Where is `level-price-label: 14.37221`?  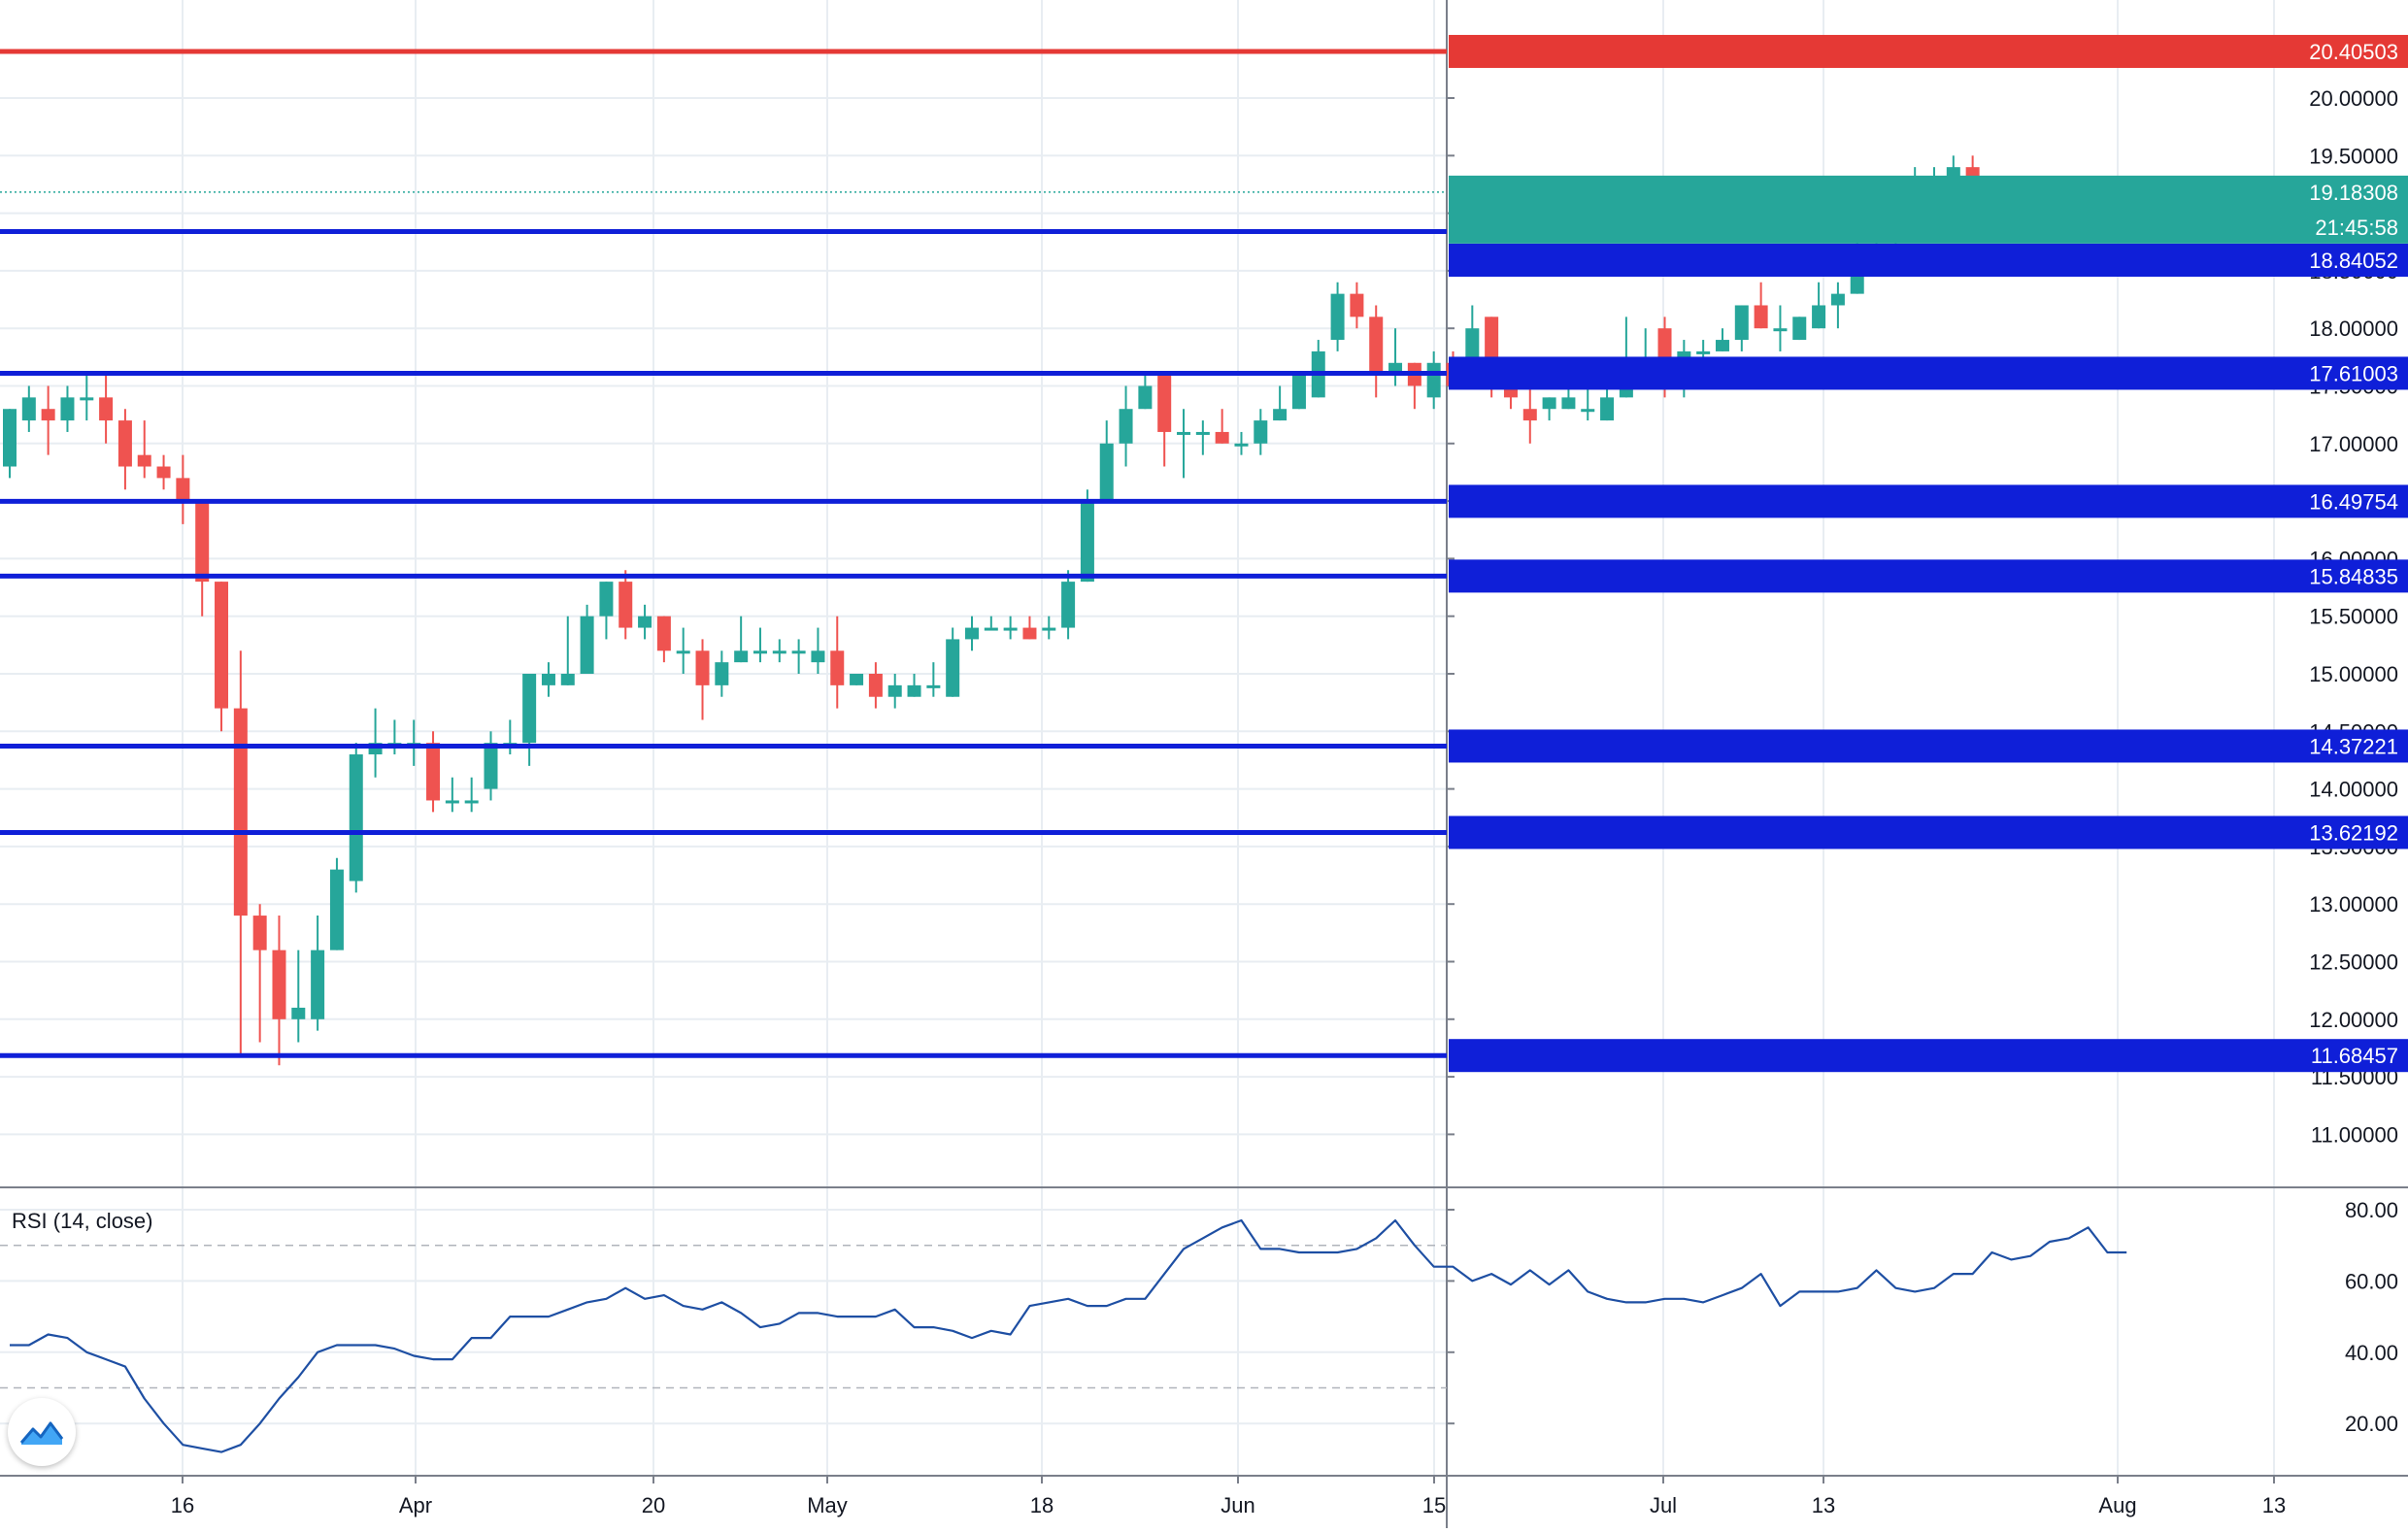 level-price-label: 14.37221 is located at coordinates (2353, 746).